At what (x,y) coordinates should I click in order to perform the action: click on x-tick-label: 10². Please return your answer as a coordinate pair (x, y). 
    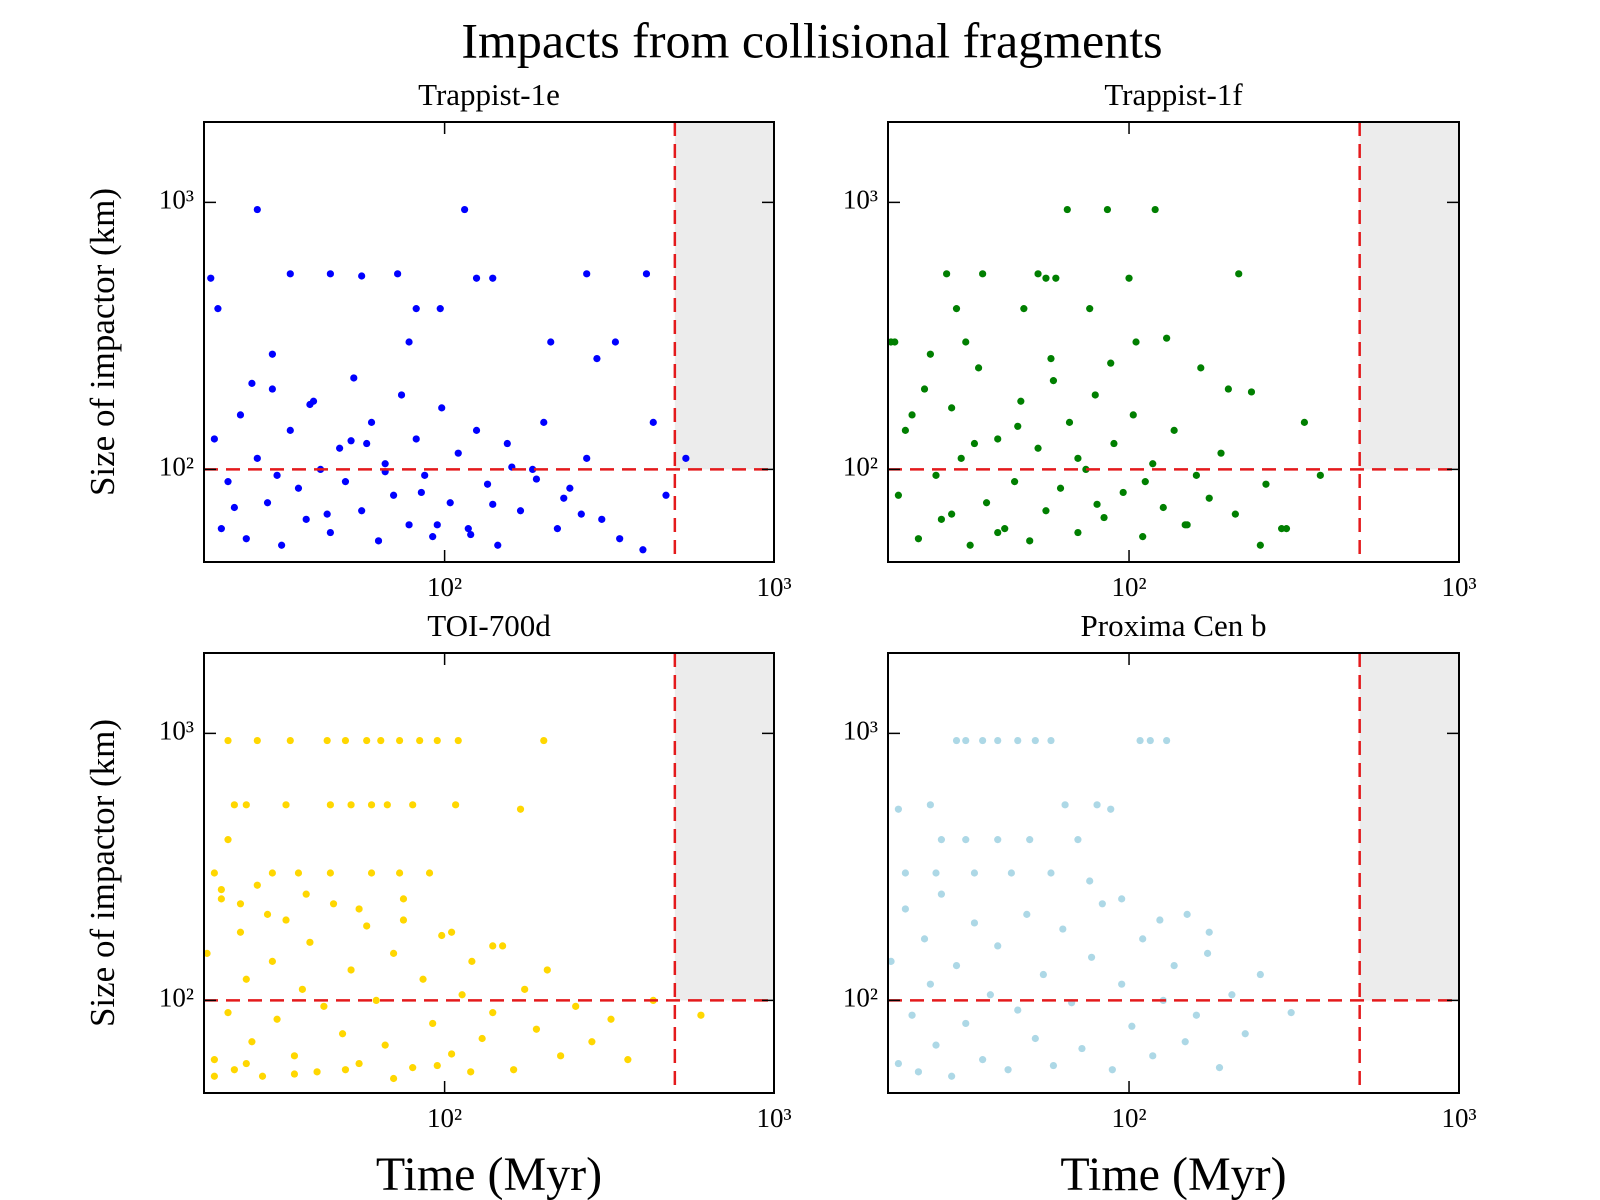
    Looking at the image, I should click on (444, 587).